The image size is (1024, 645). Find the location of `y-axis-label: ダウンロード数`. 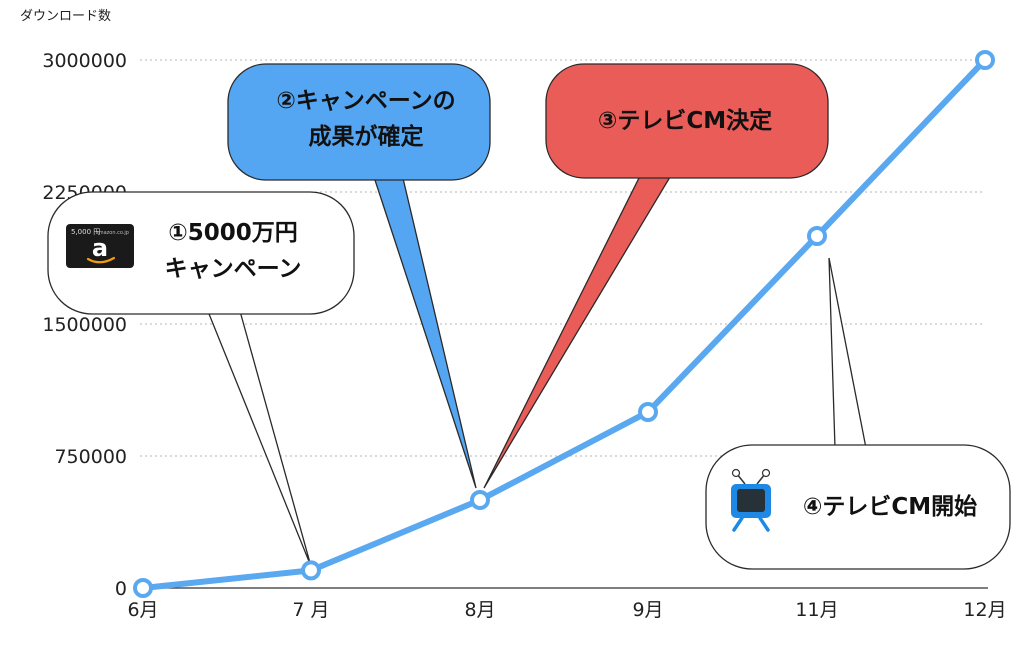

y-axis-label: ダウンロード数 is located at coordinates (65, 16).